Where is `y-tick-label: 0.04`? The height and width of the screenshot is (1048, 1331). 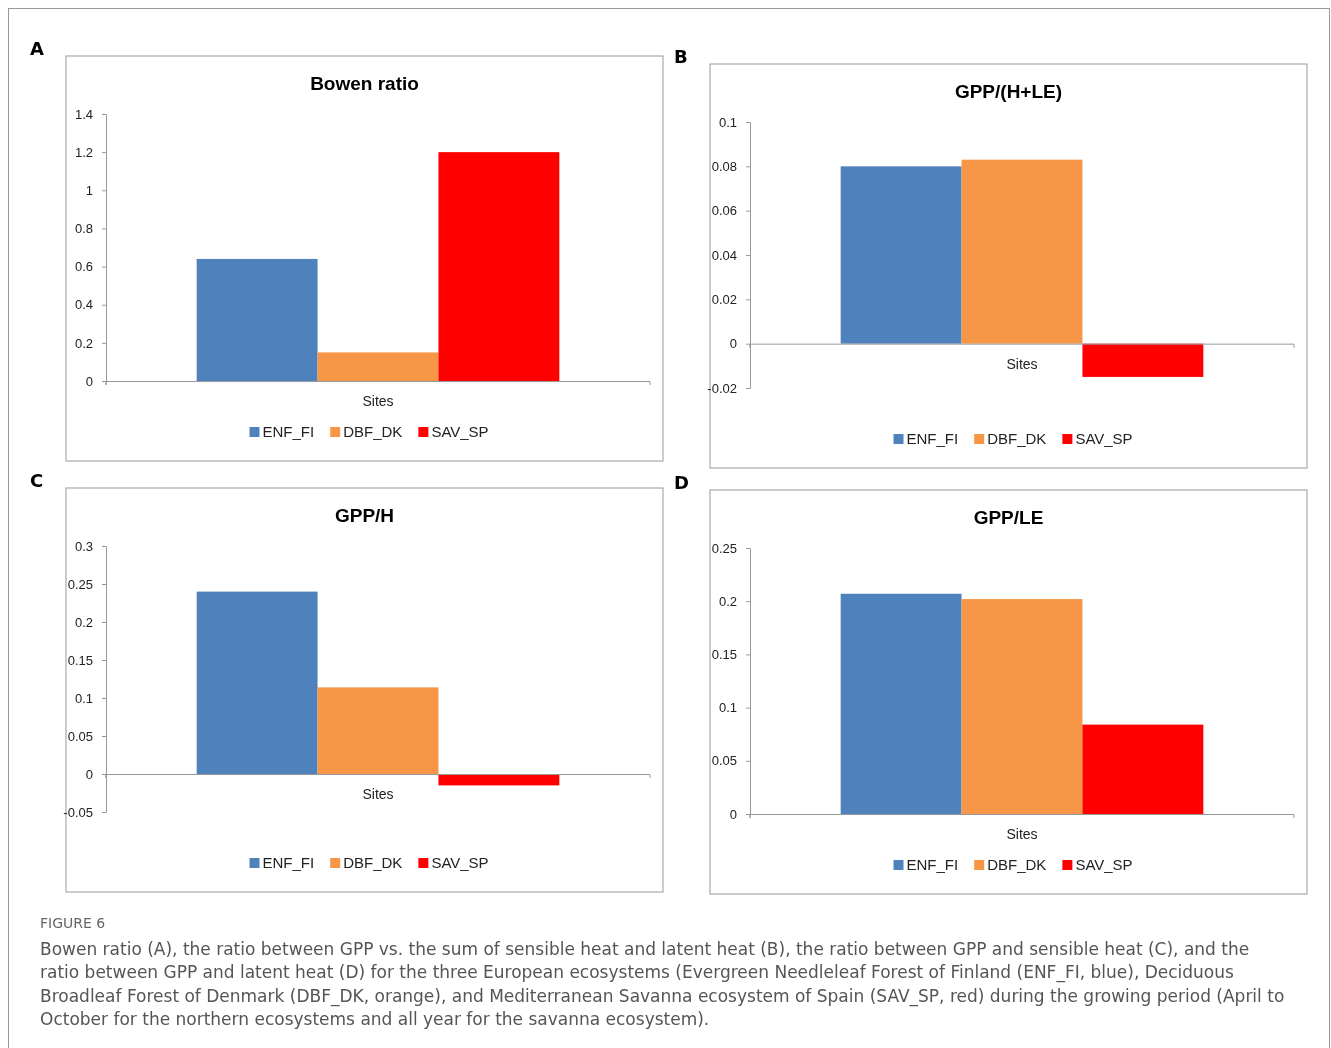 y-tick-label: 0.04 is located at coordinates (724, 255).